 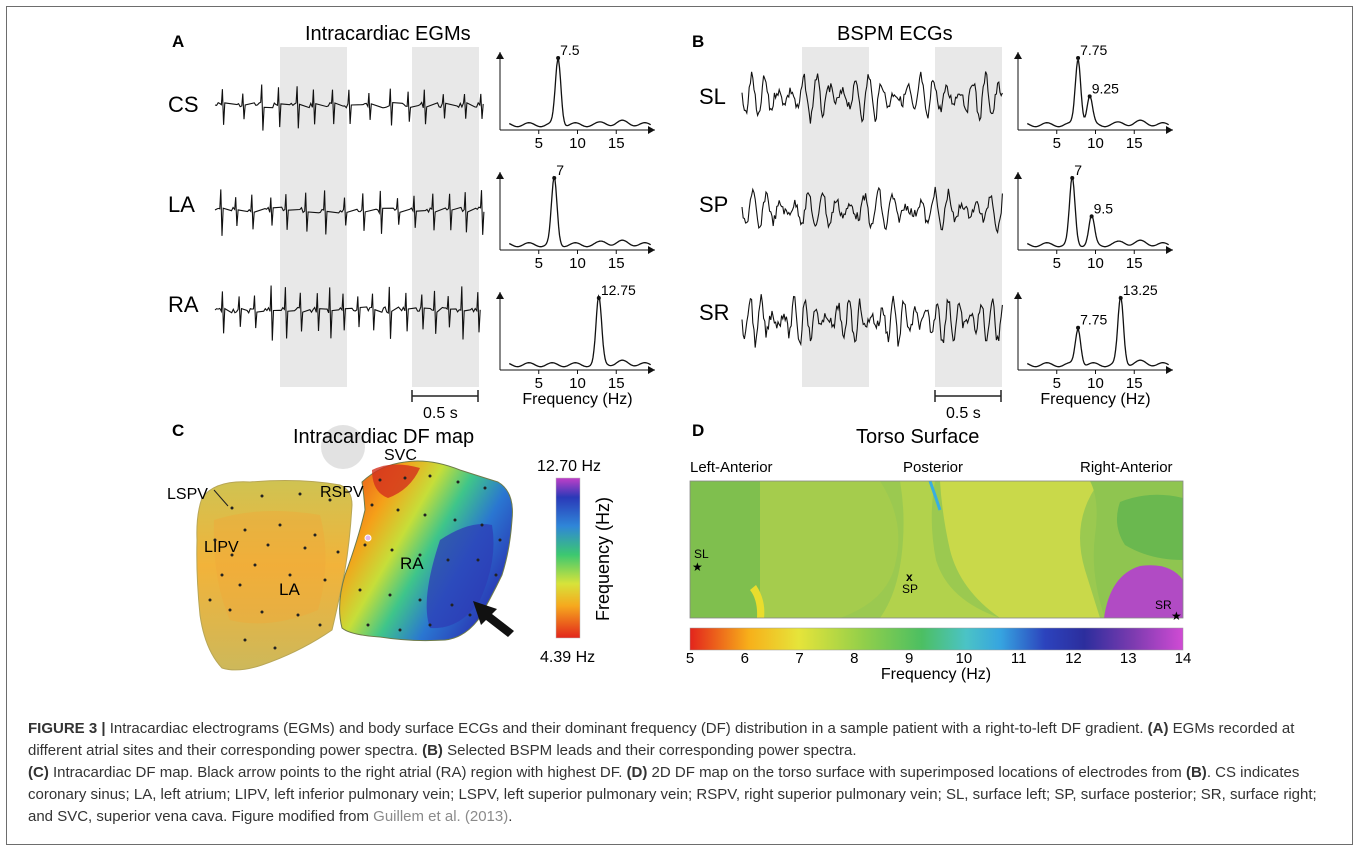 I want to click on panel-b-letter: B, so click(x=698, y=41).